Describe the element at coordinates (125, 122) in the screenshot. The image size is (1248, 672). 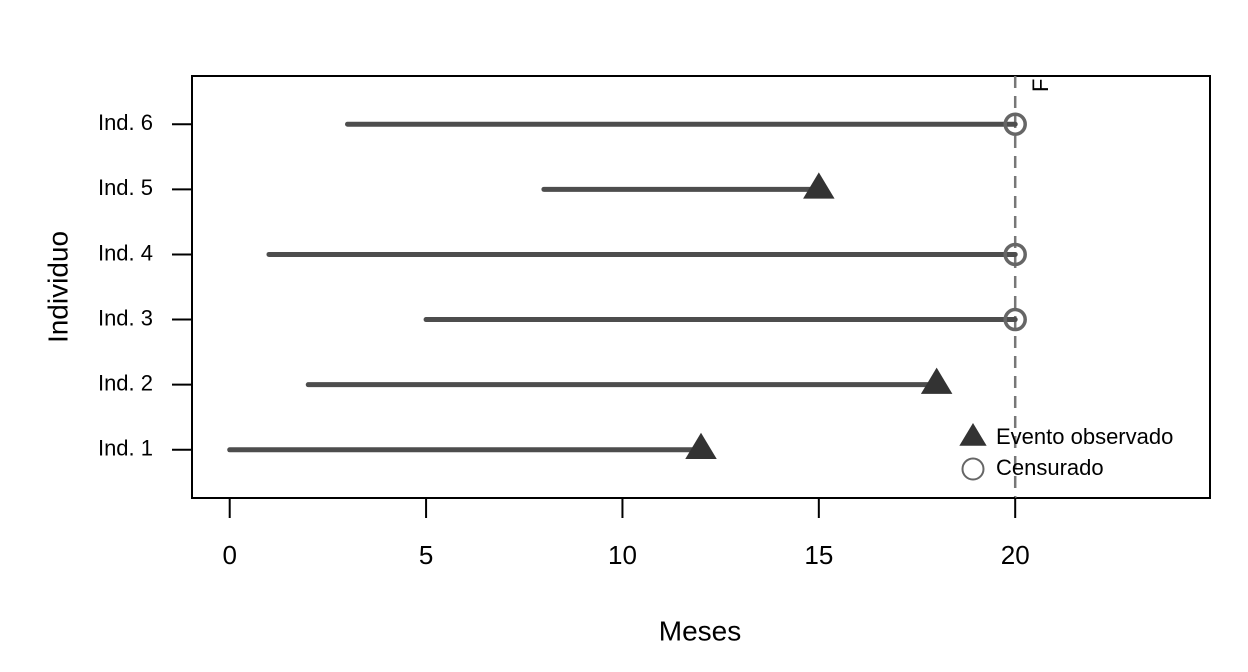
I see `y-tick-label: Ind. 6` at that location.